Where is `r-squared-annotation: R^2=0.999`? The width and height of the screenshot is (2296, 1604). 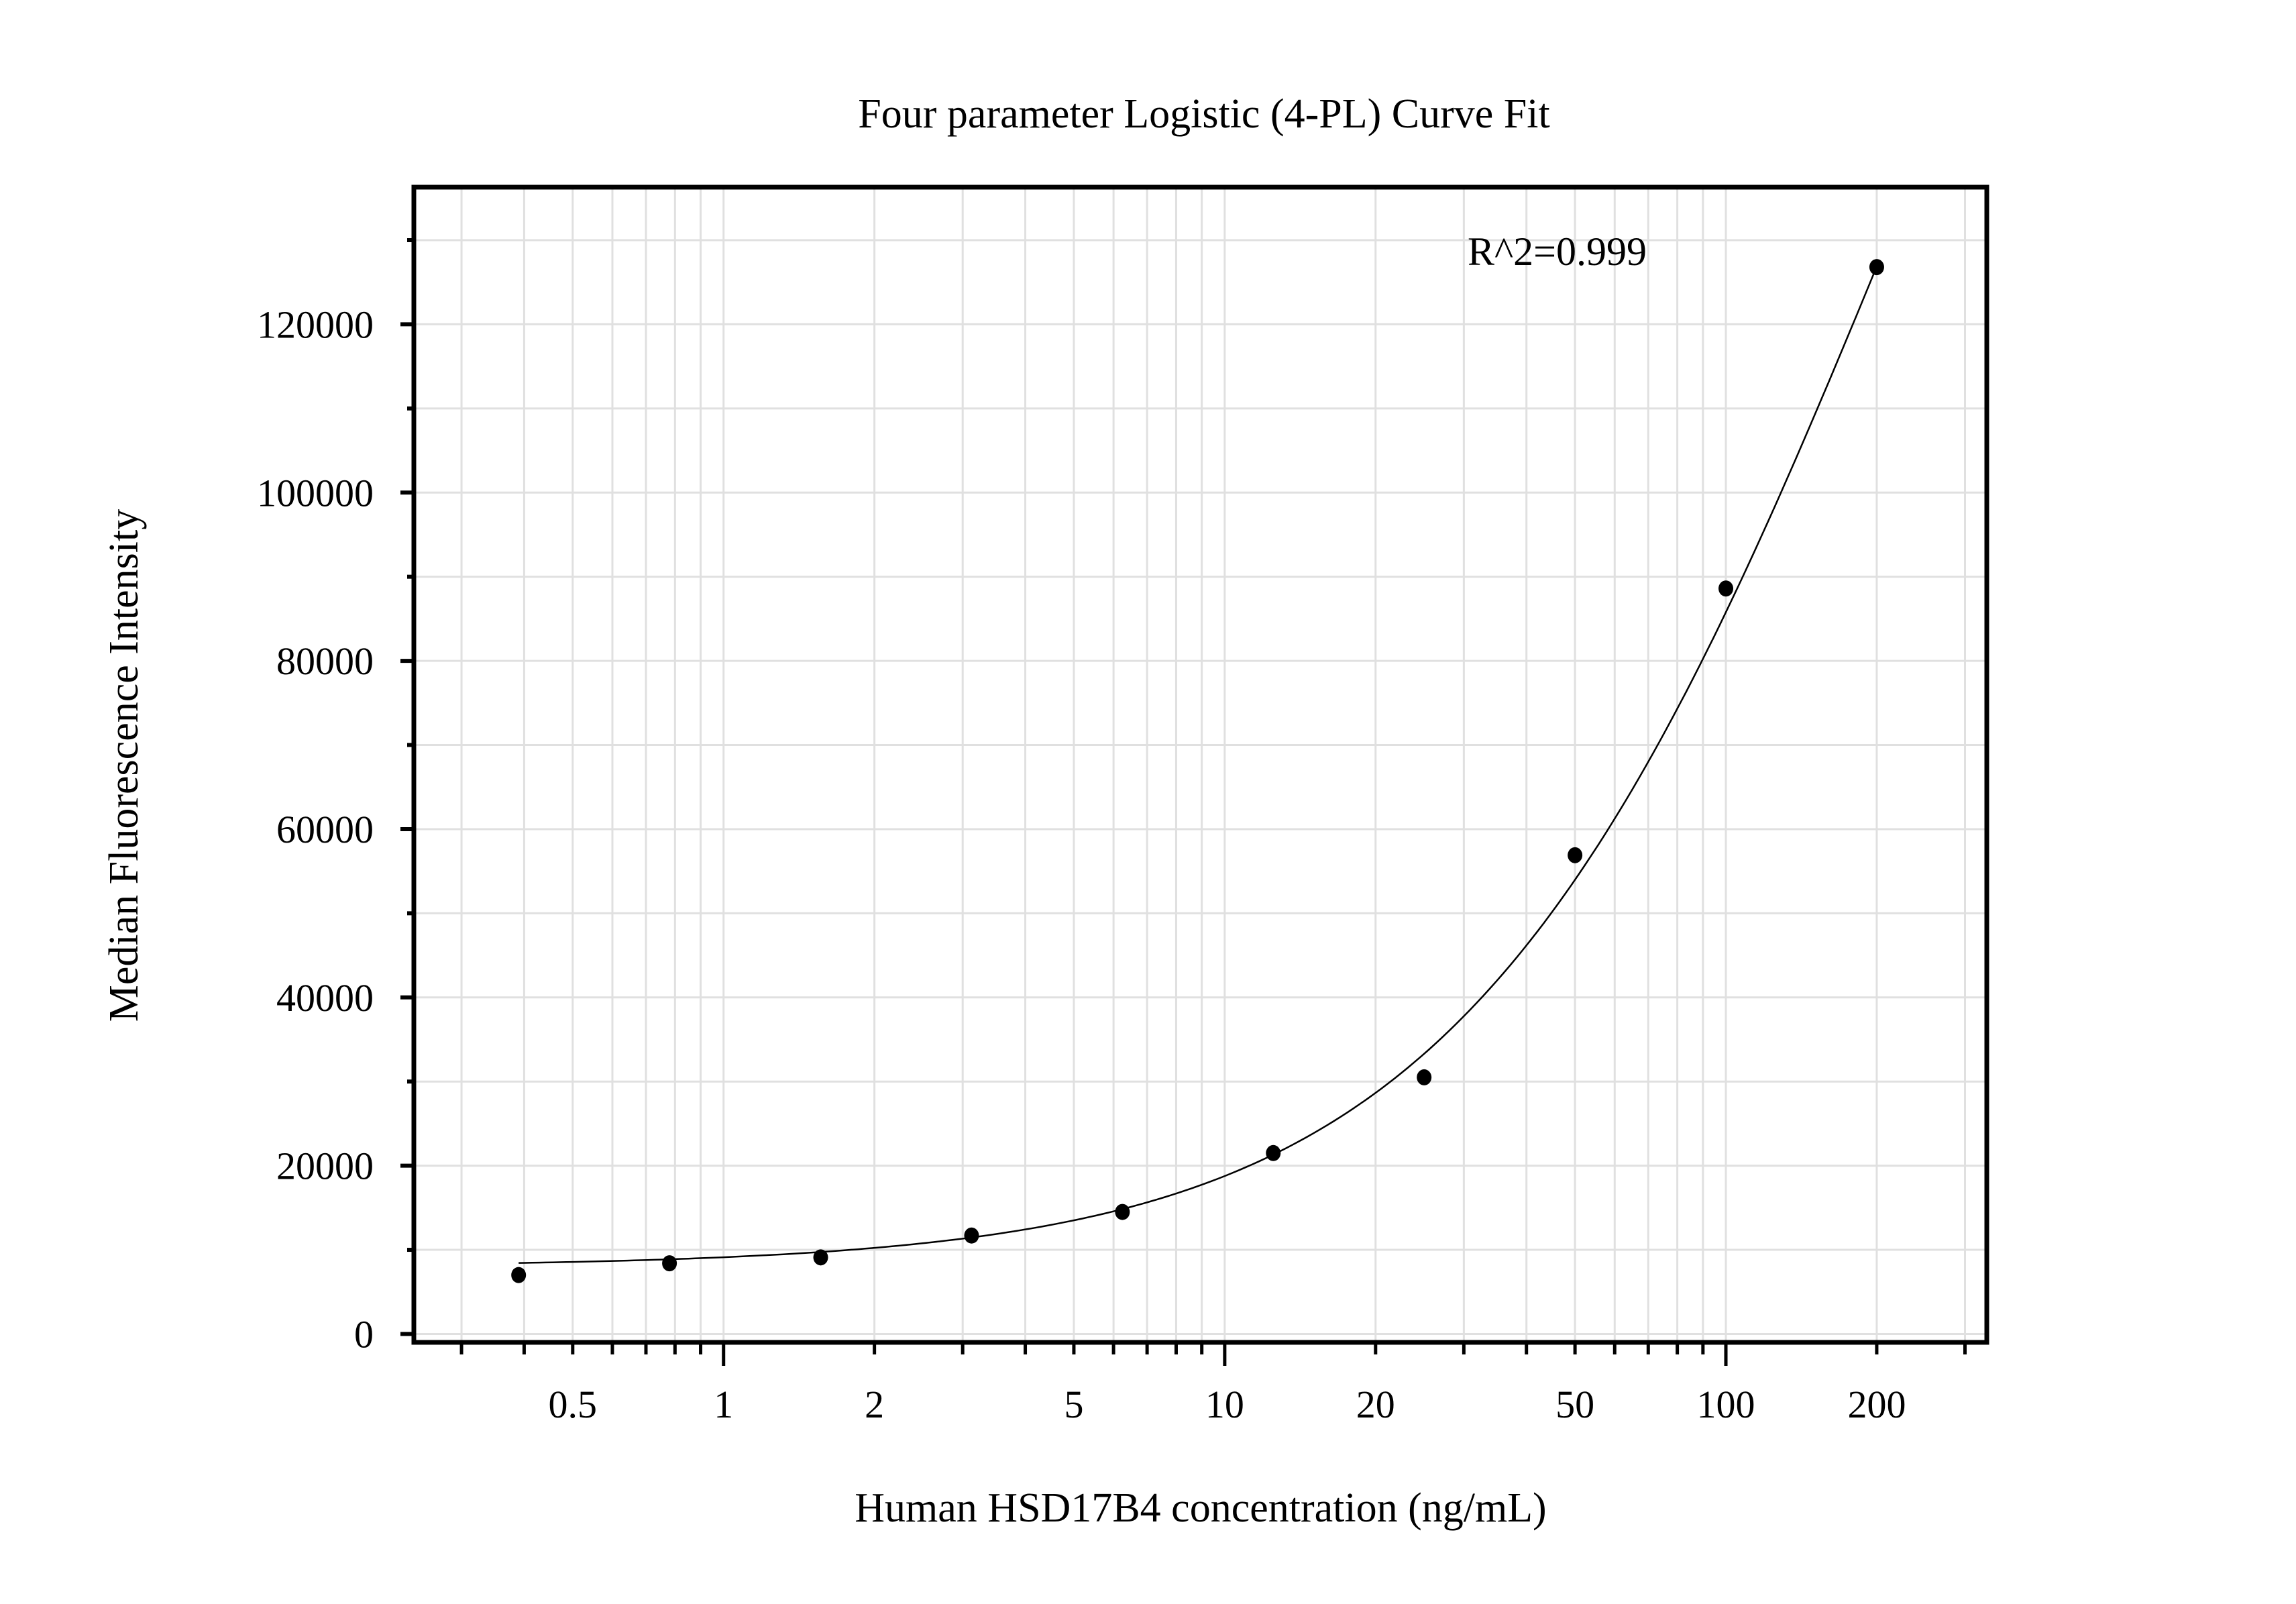
r-squared-annotation: R^2=0.999 is located at coordinates (1557, 251).